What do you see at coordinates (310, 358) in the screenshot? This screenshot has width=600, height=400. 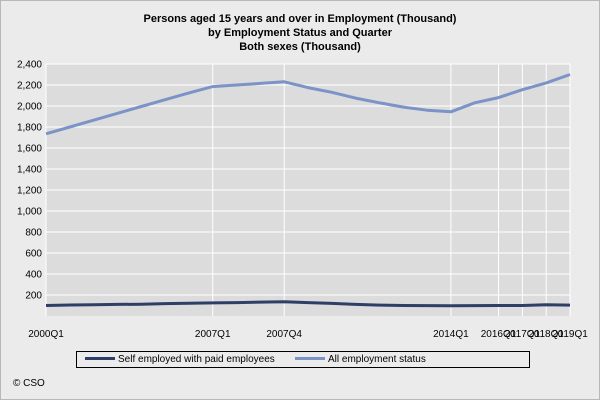 I see `legend-swatch-all-employment` at bounding box center [310, 358].